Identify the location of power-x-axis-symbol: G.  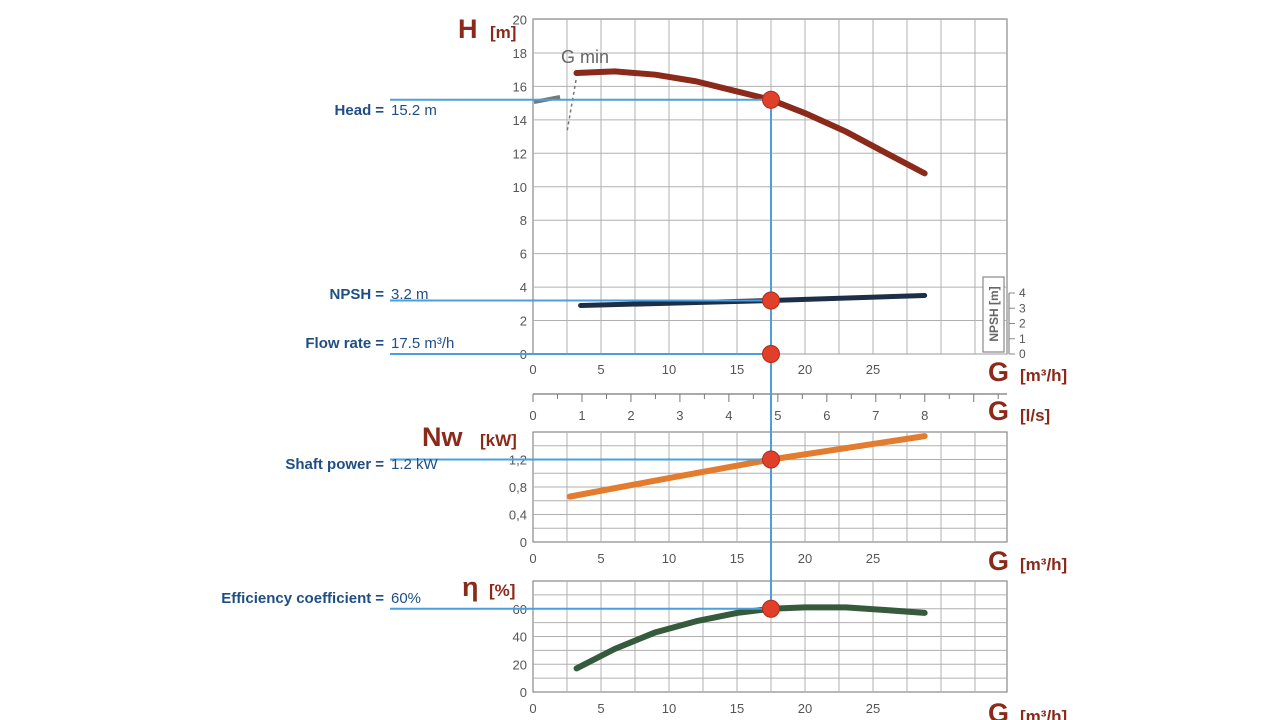
(998, 561).